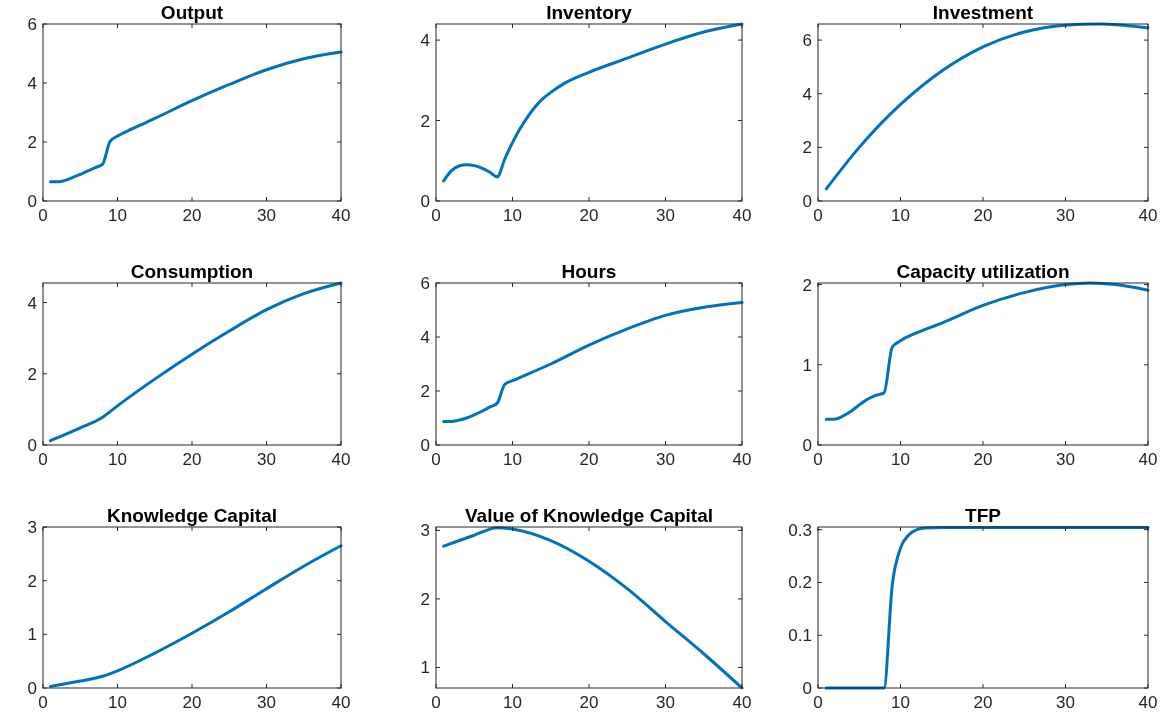 This screenshot has width=1170, height=724. What do you see at coordinates (983, 12) in the screenshot?
I see `chart-title: Investment` at bounding box center [983, 12].